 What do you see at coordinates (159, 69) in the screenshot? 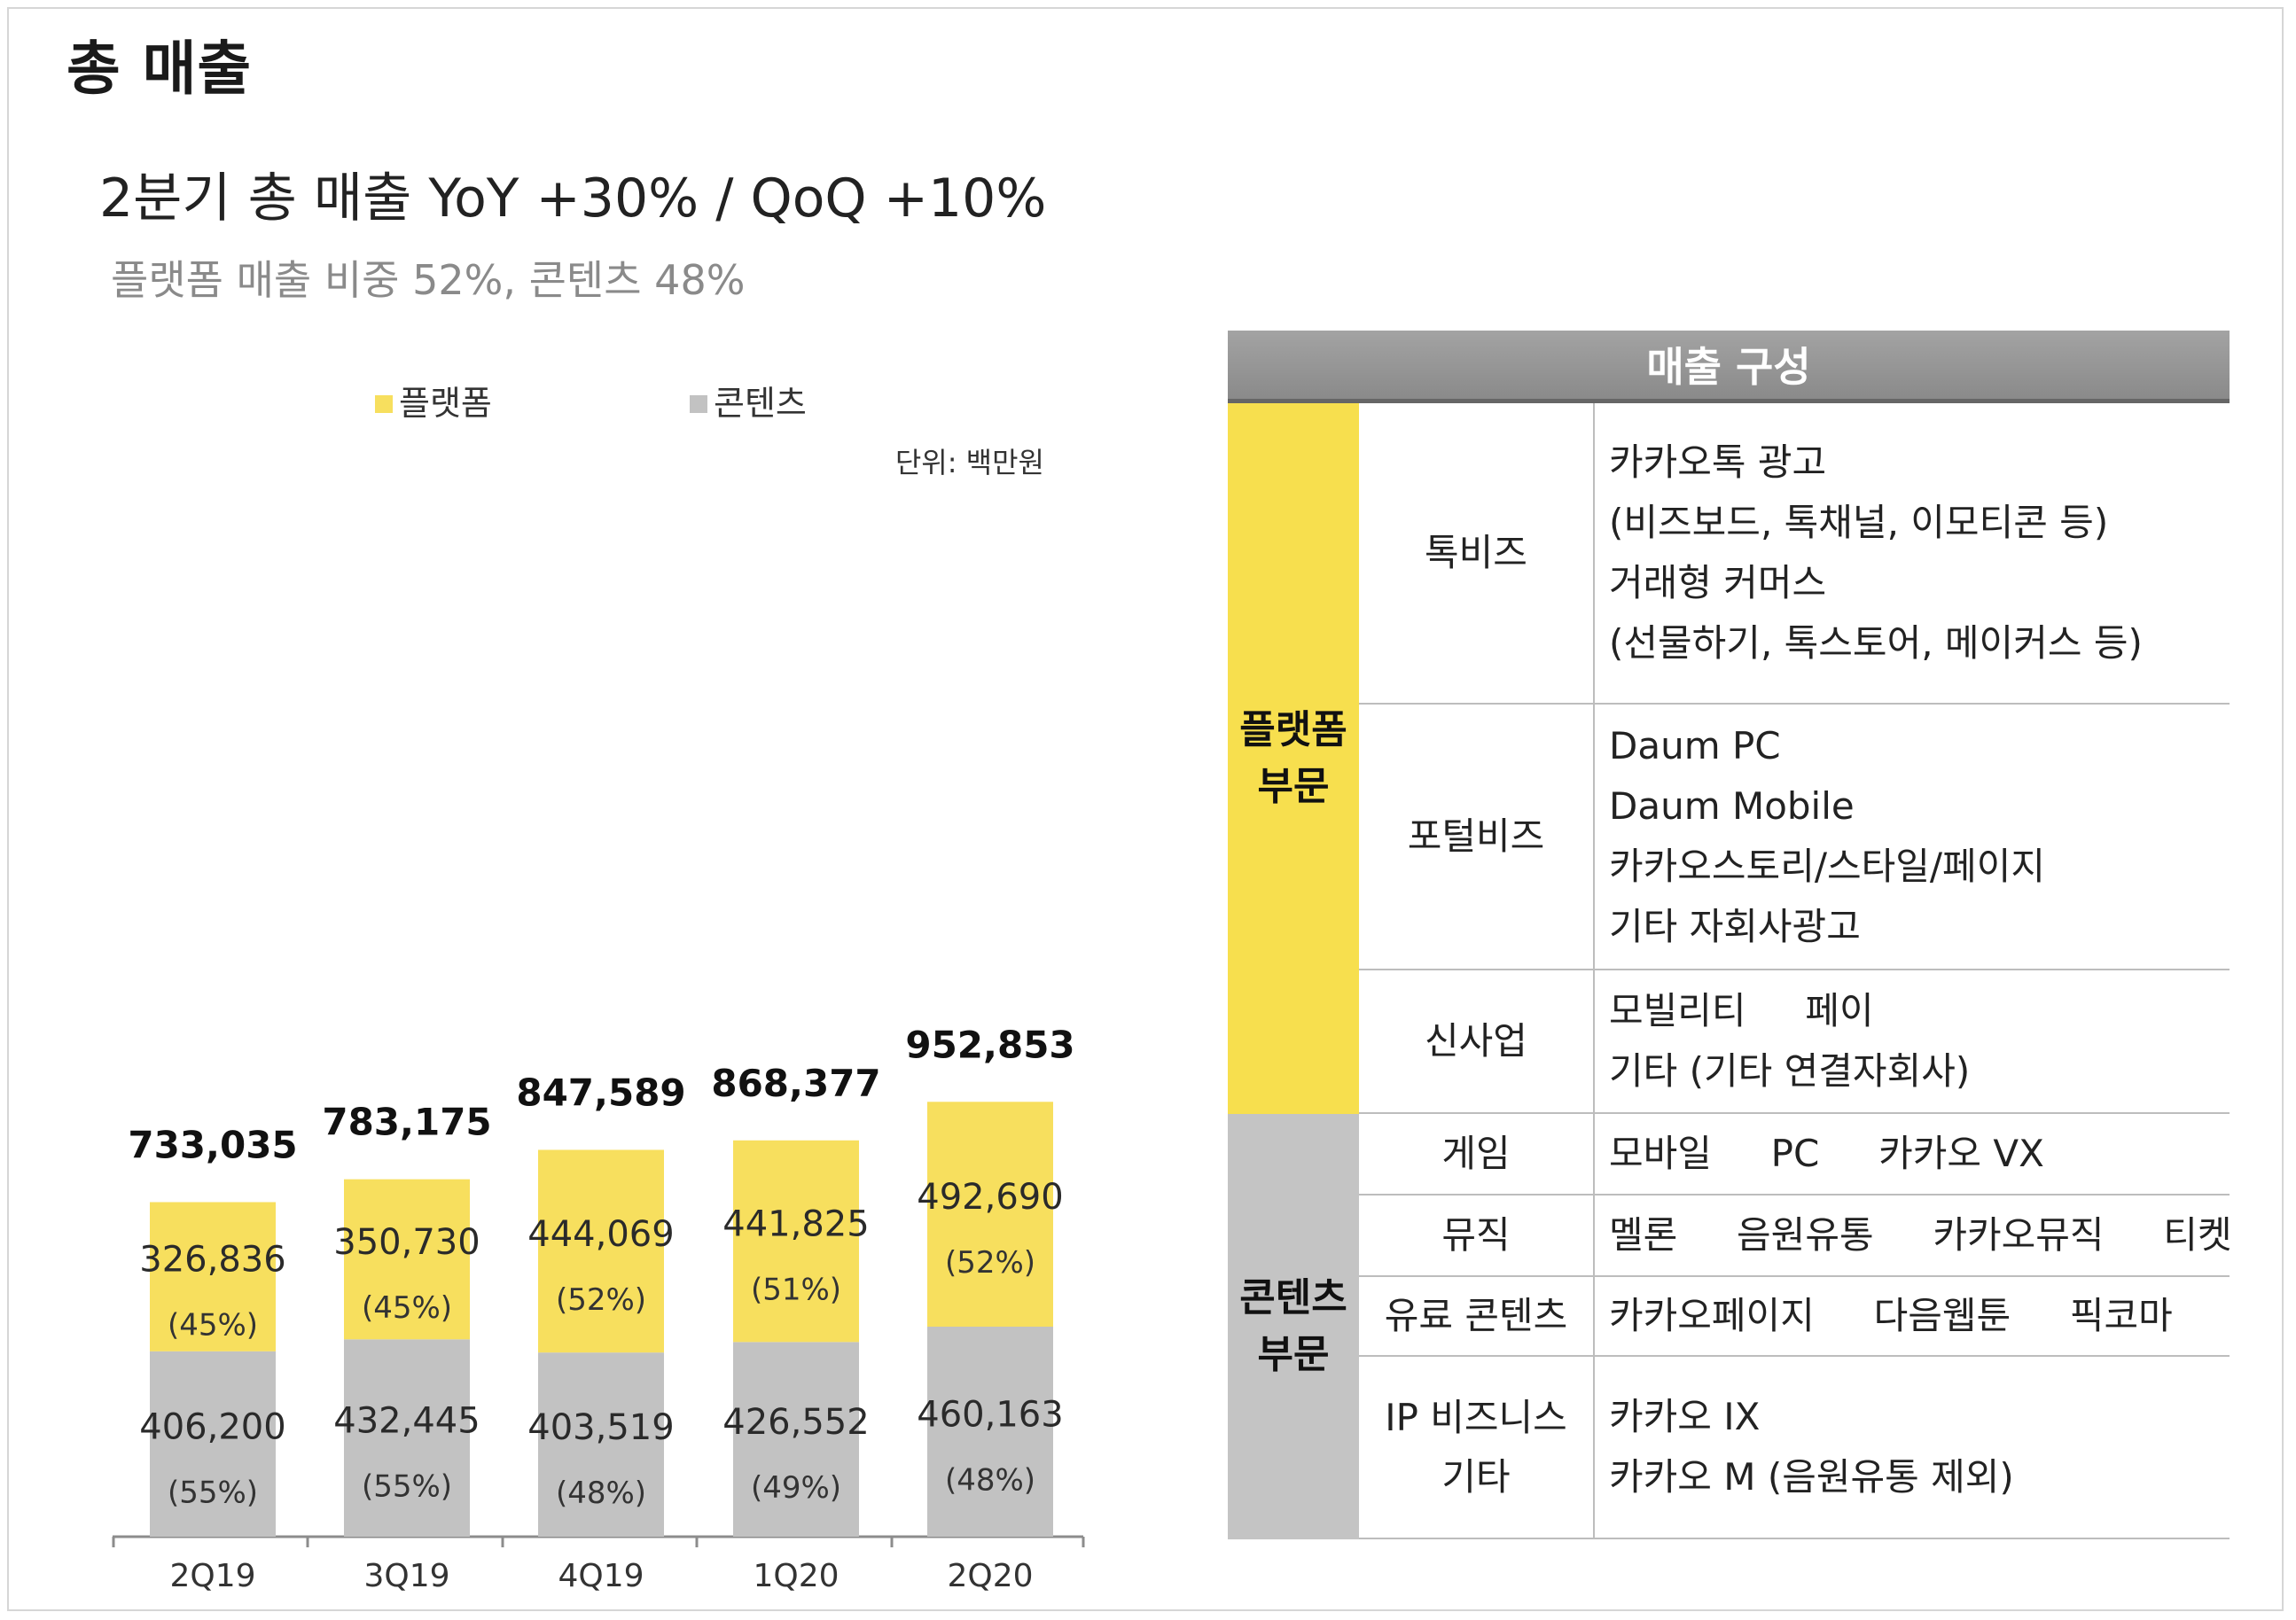
I see `page-title: 총 매출` at bounding box center [159, 69].